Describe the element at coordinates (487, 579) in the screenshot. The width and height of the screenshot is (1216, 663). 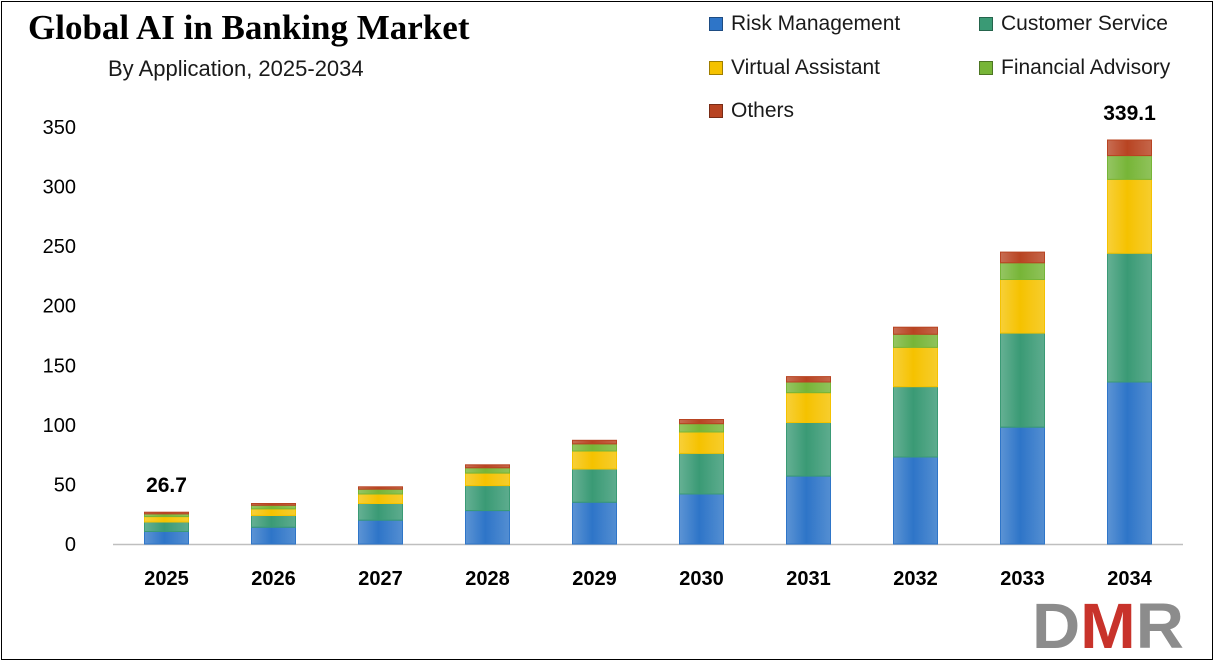
I see `x-tick-label-2028: 2028` at that location.